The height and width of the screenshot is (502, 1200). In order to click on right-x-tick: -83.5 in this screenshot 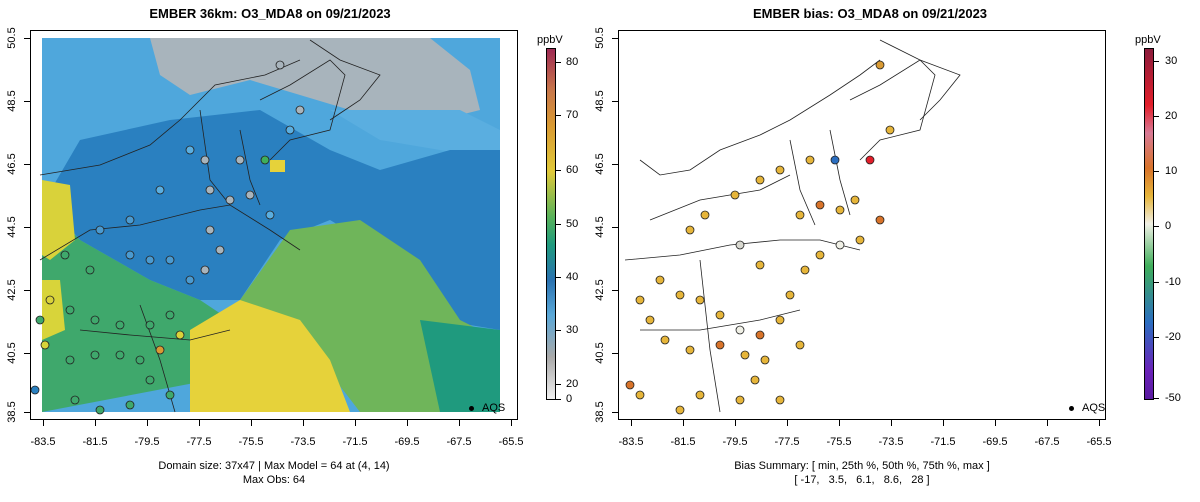, I will do `click(631, 442)`.